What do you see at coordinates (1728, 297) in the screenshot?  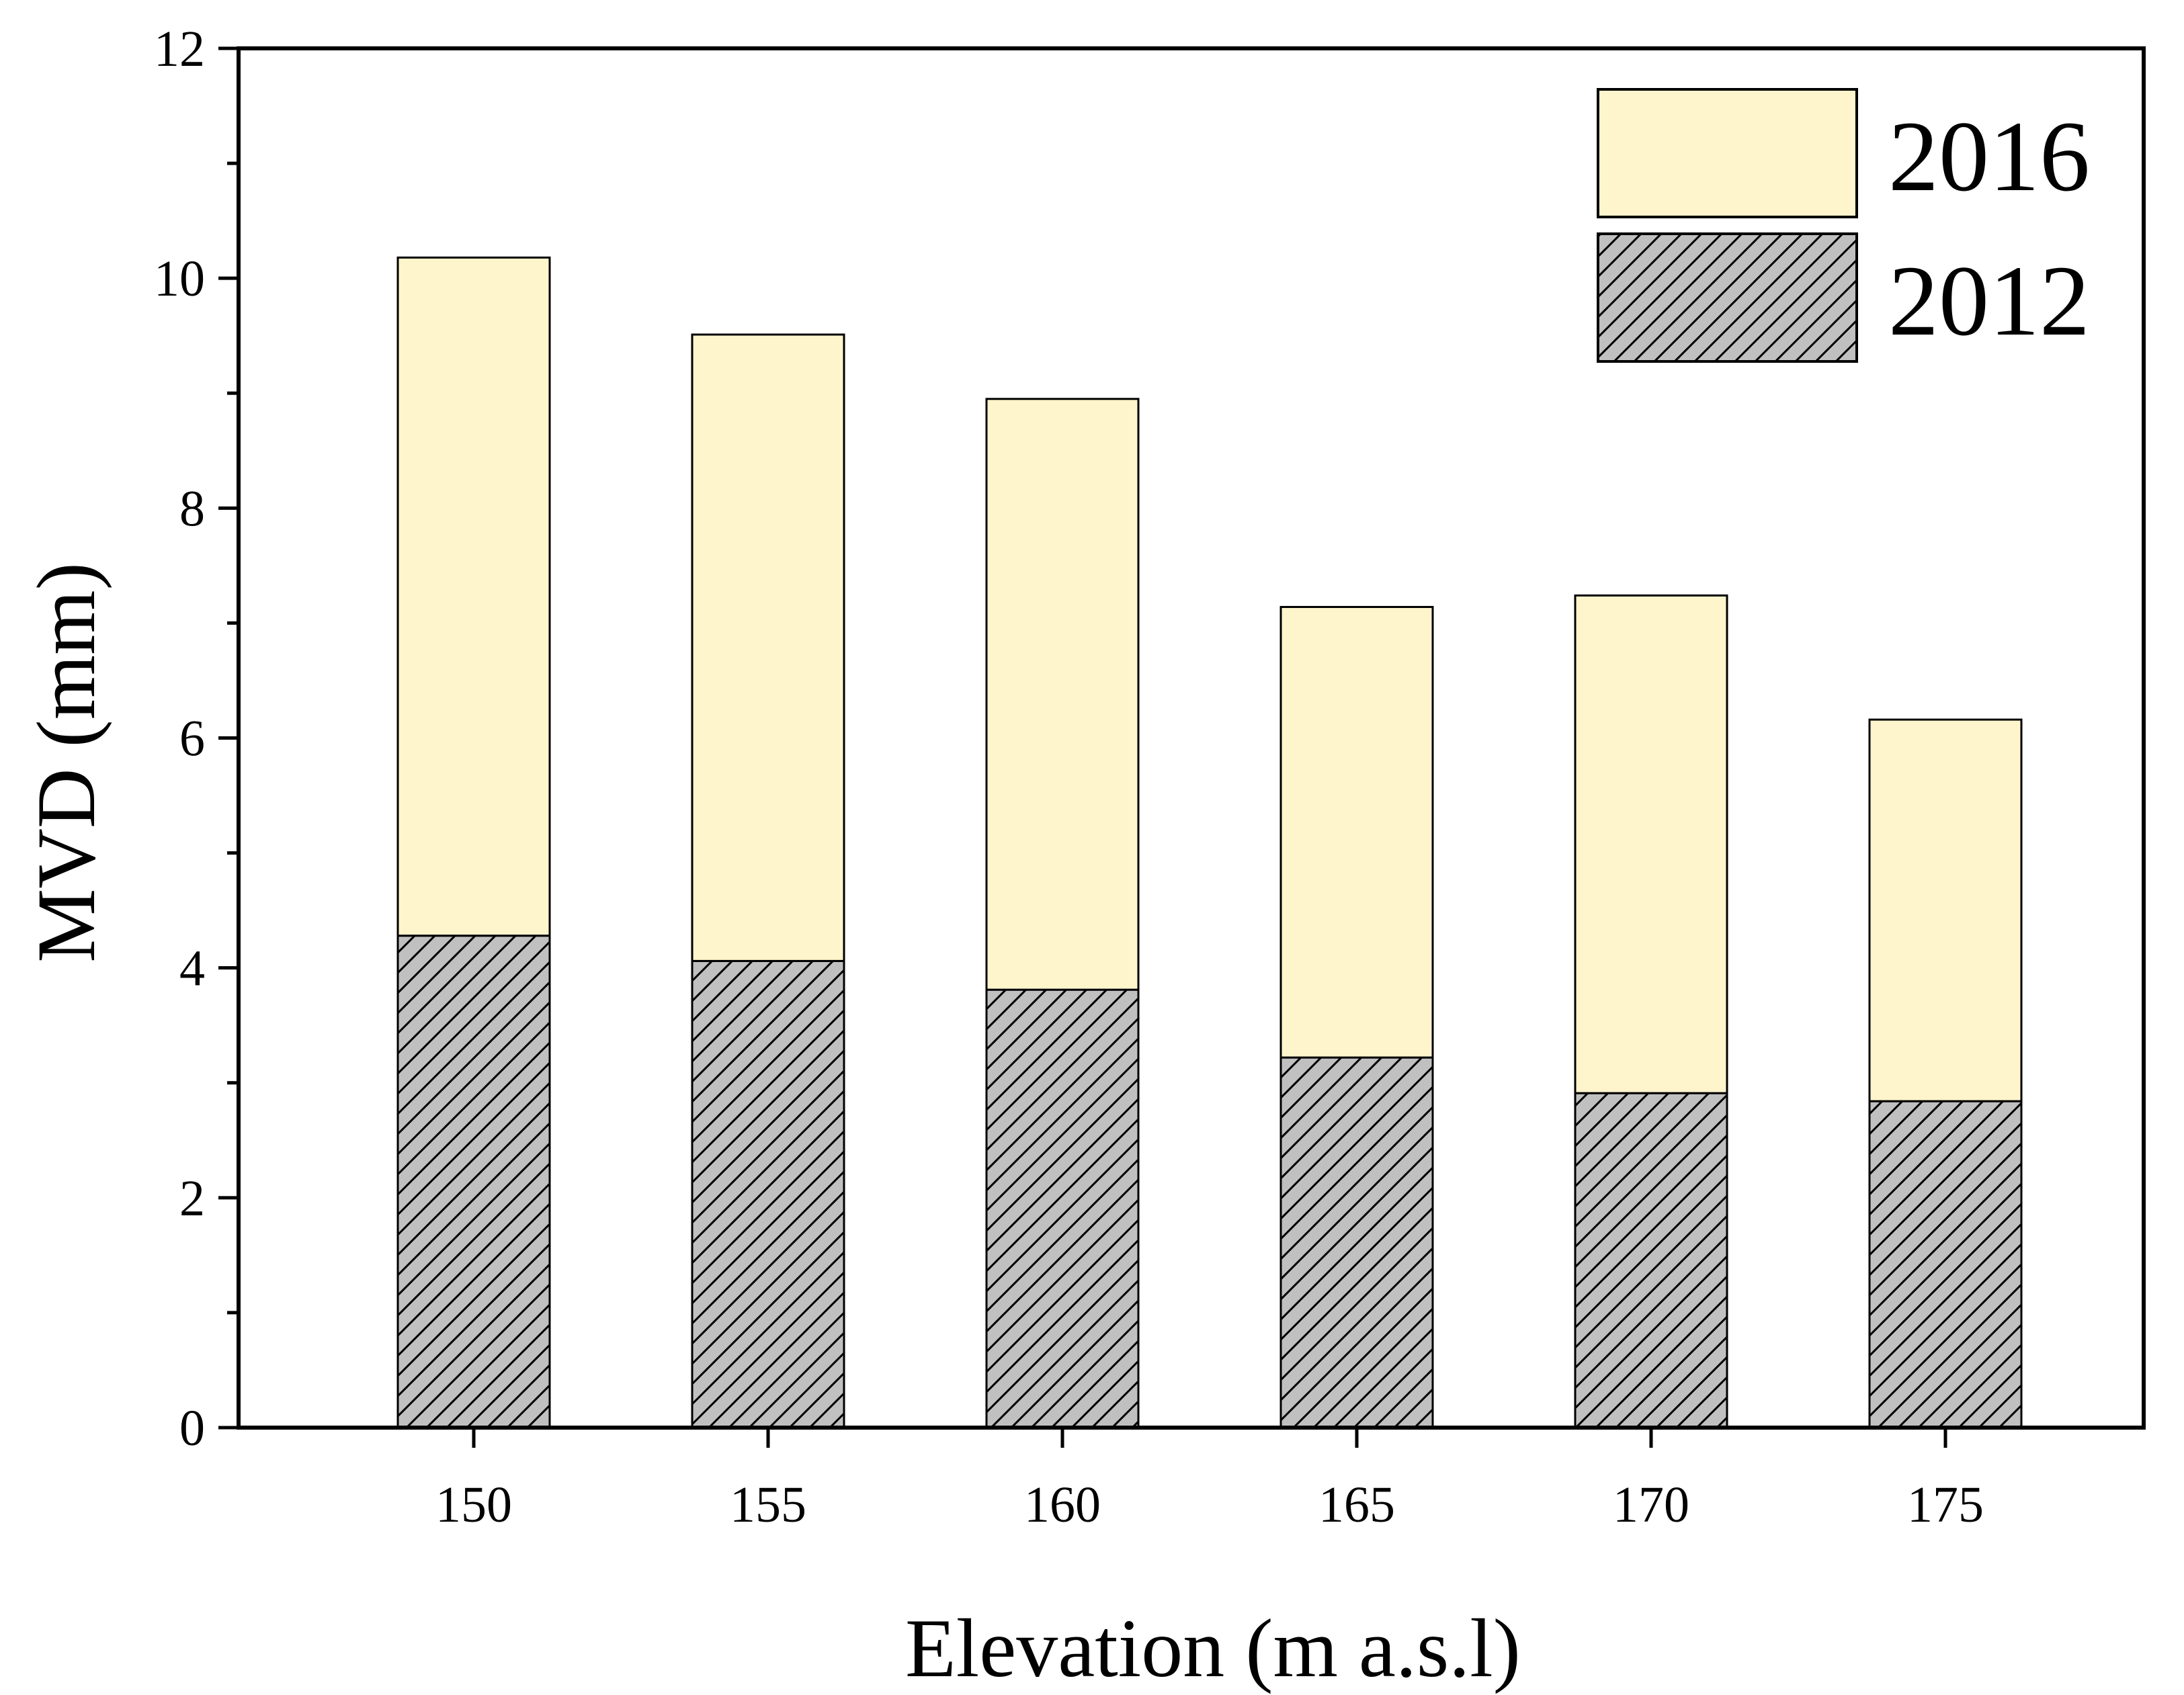 I see `legend-swatch-2012` at bounding box center [1728, 297].